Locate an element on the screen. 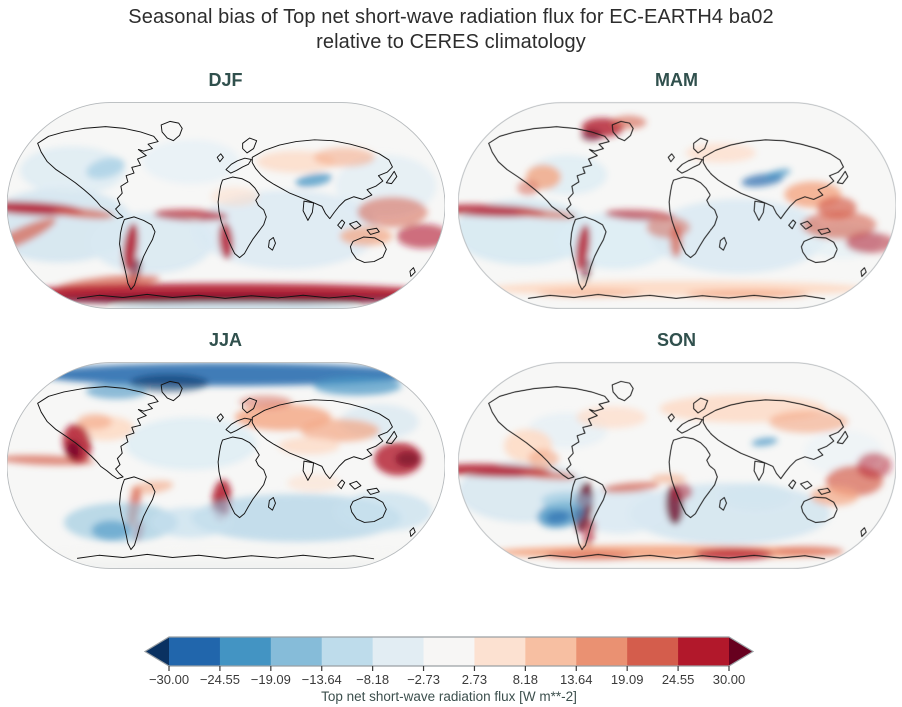 The width and height of the screenshot is (902, 707). colorbar-tick-label: −24.55 is located at coordinates (220, 679).